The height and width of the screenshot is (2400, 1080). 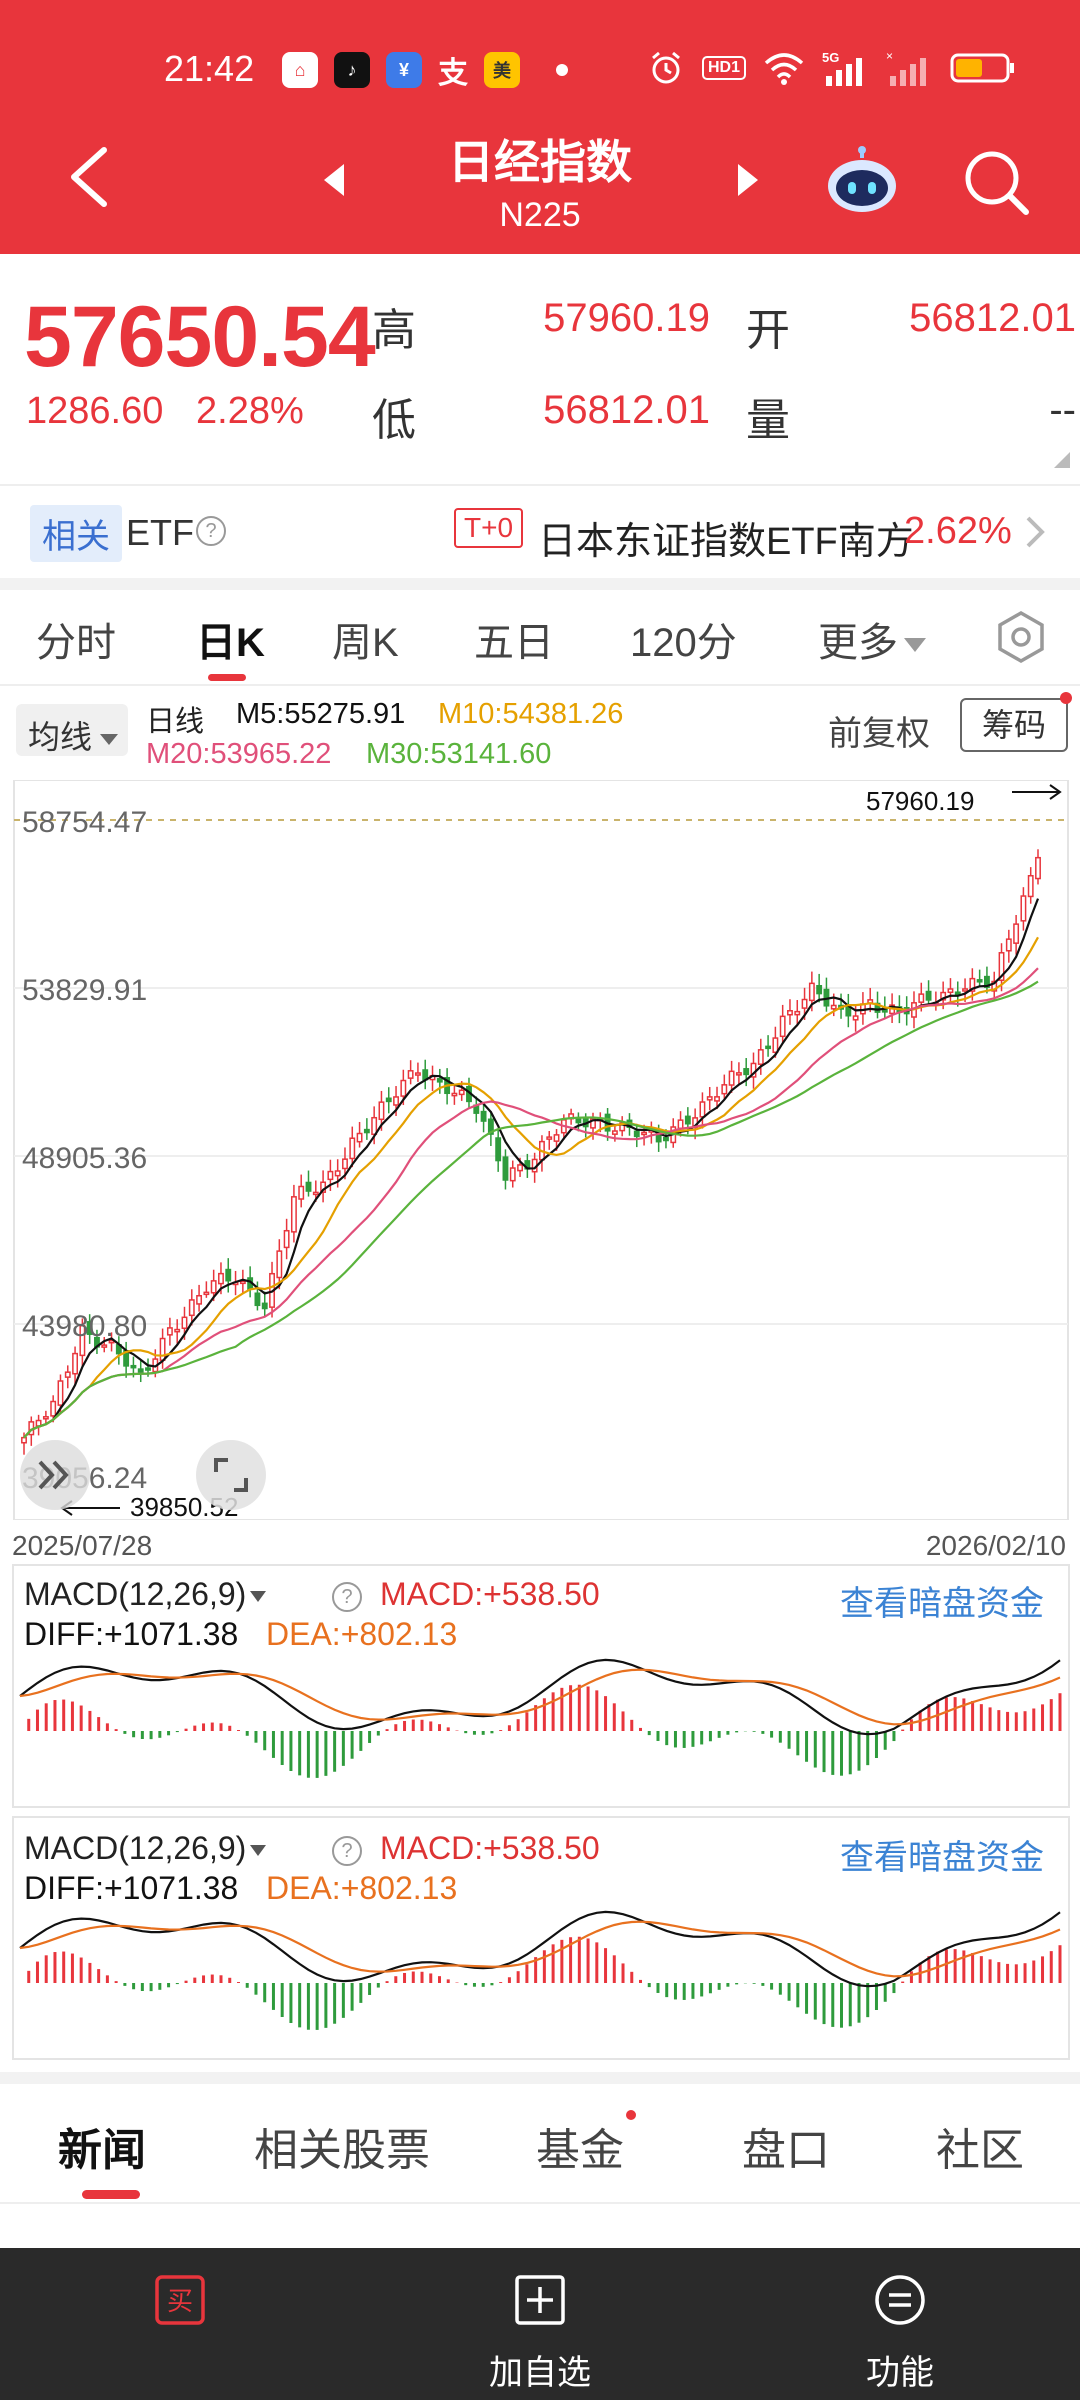 What do you see at coordinates (726, 542) in the screenshot?
I see `etf-name-link: 日本东证指数ETF南方` at bounding box center [726, 542].